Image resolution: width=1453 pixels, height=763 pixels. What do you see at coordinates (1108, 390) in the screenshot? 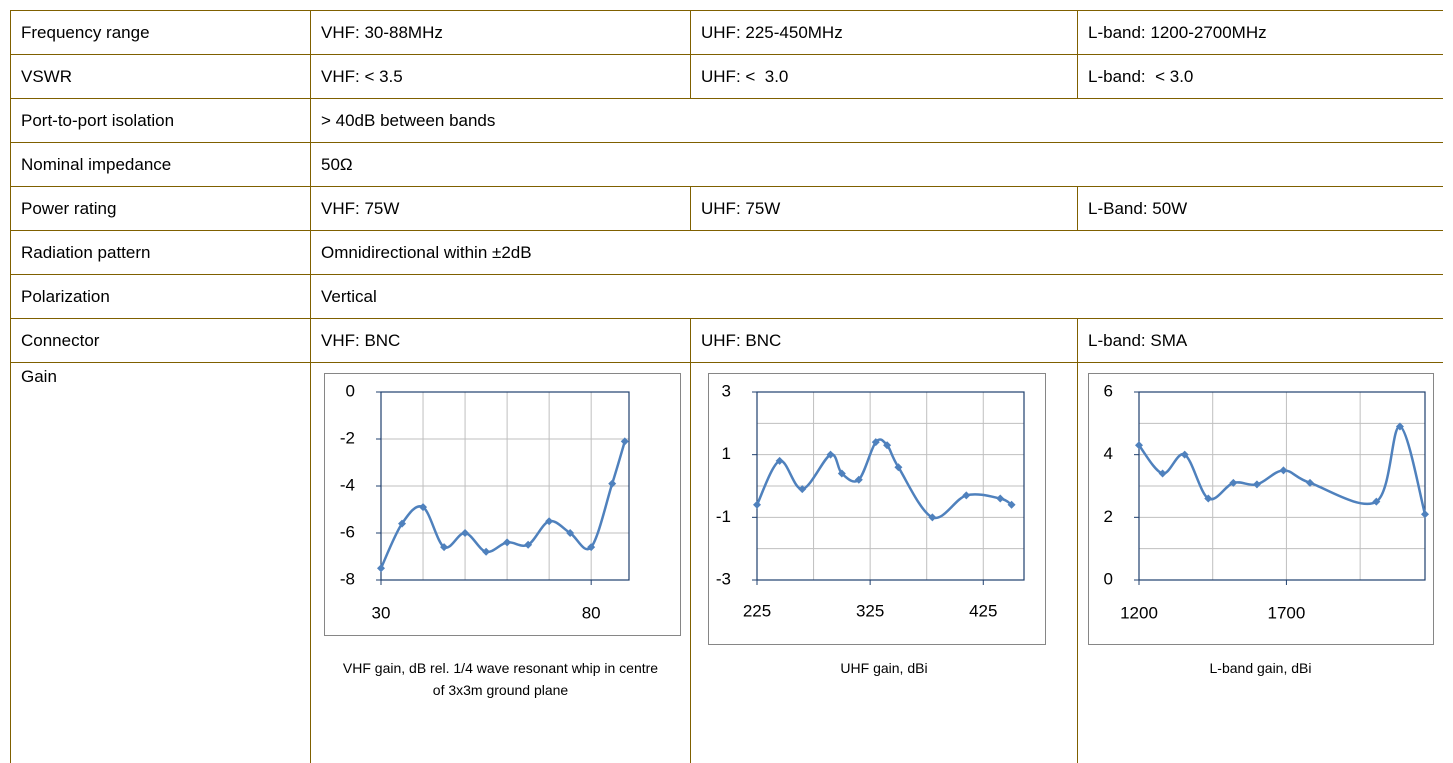
I see `y-tick-label: 6` at bounding box center [1108, 390].